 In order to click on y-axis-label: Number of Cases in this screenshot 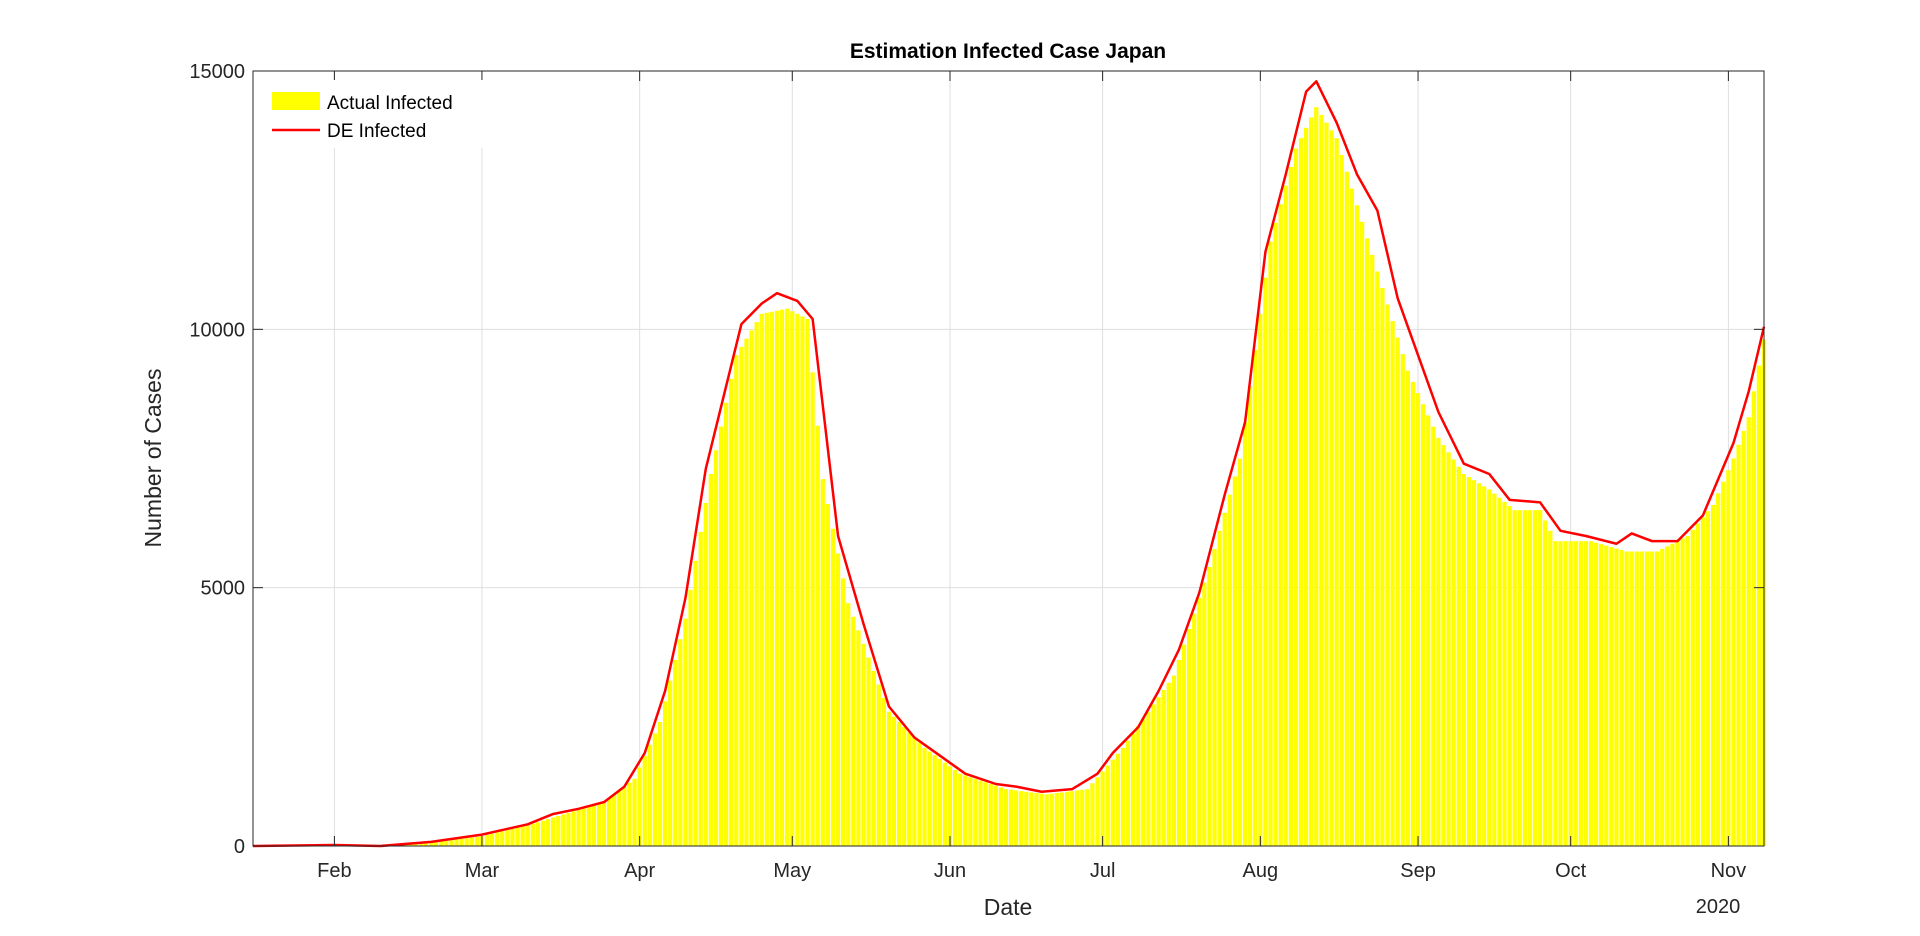, I will do `click(153, 458)`.